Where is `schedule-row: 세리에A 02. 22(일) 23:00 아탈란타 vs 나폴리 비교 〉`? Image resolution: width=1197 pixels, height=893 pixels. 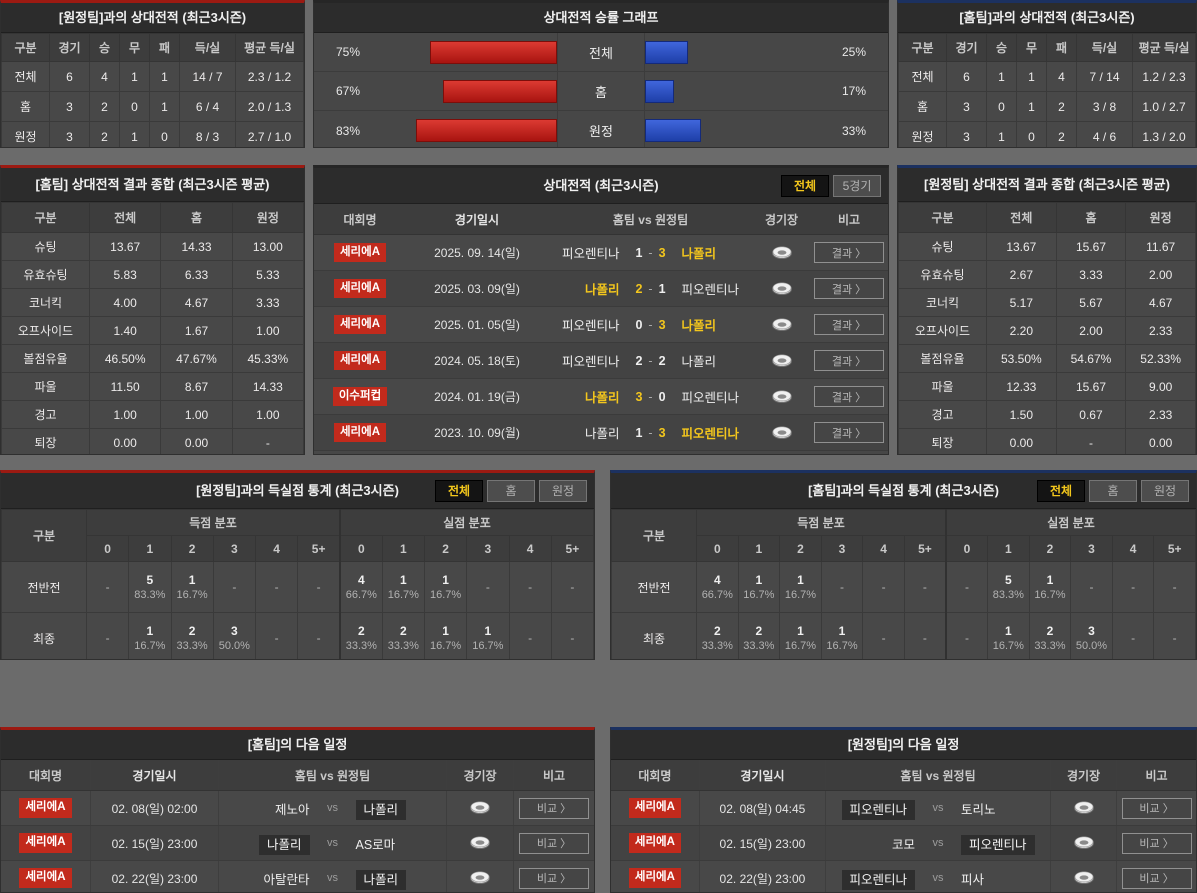 schedule-row: 세리에A 02. 22(일) 23:00 아탈란타 vs 나폴리 비교 〉 is located at coordinates (297, 876).